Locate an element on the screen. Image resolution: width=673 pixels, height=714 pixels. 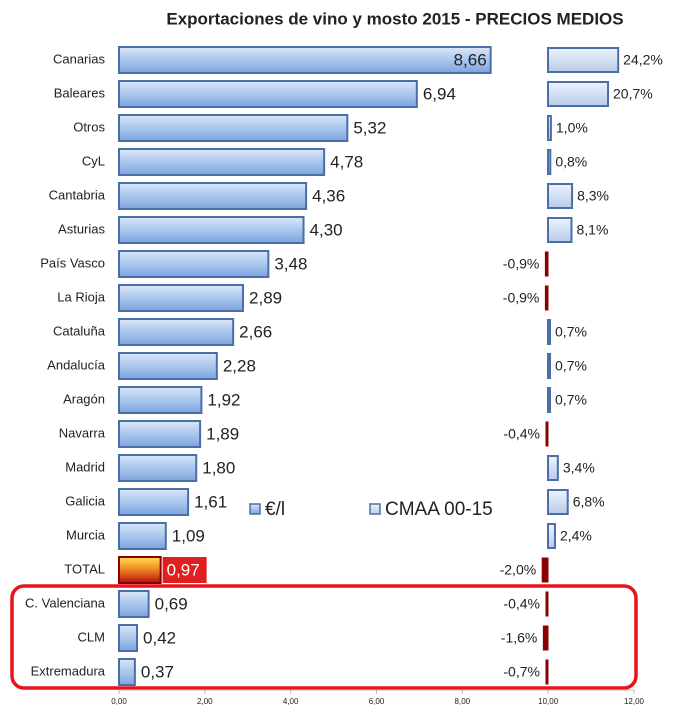
category-label: La Rioja is located at coordinates (81, 296).